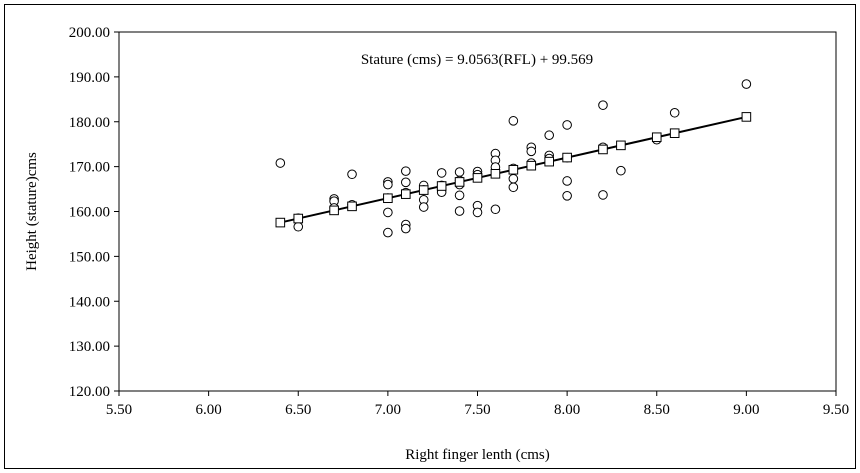  Describe the element at coordinates (89, 347) in the screenshot. I see `y-tick-label: 130.00` at that location.